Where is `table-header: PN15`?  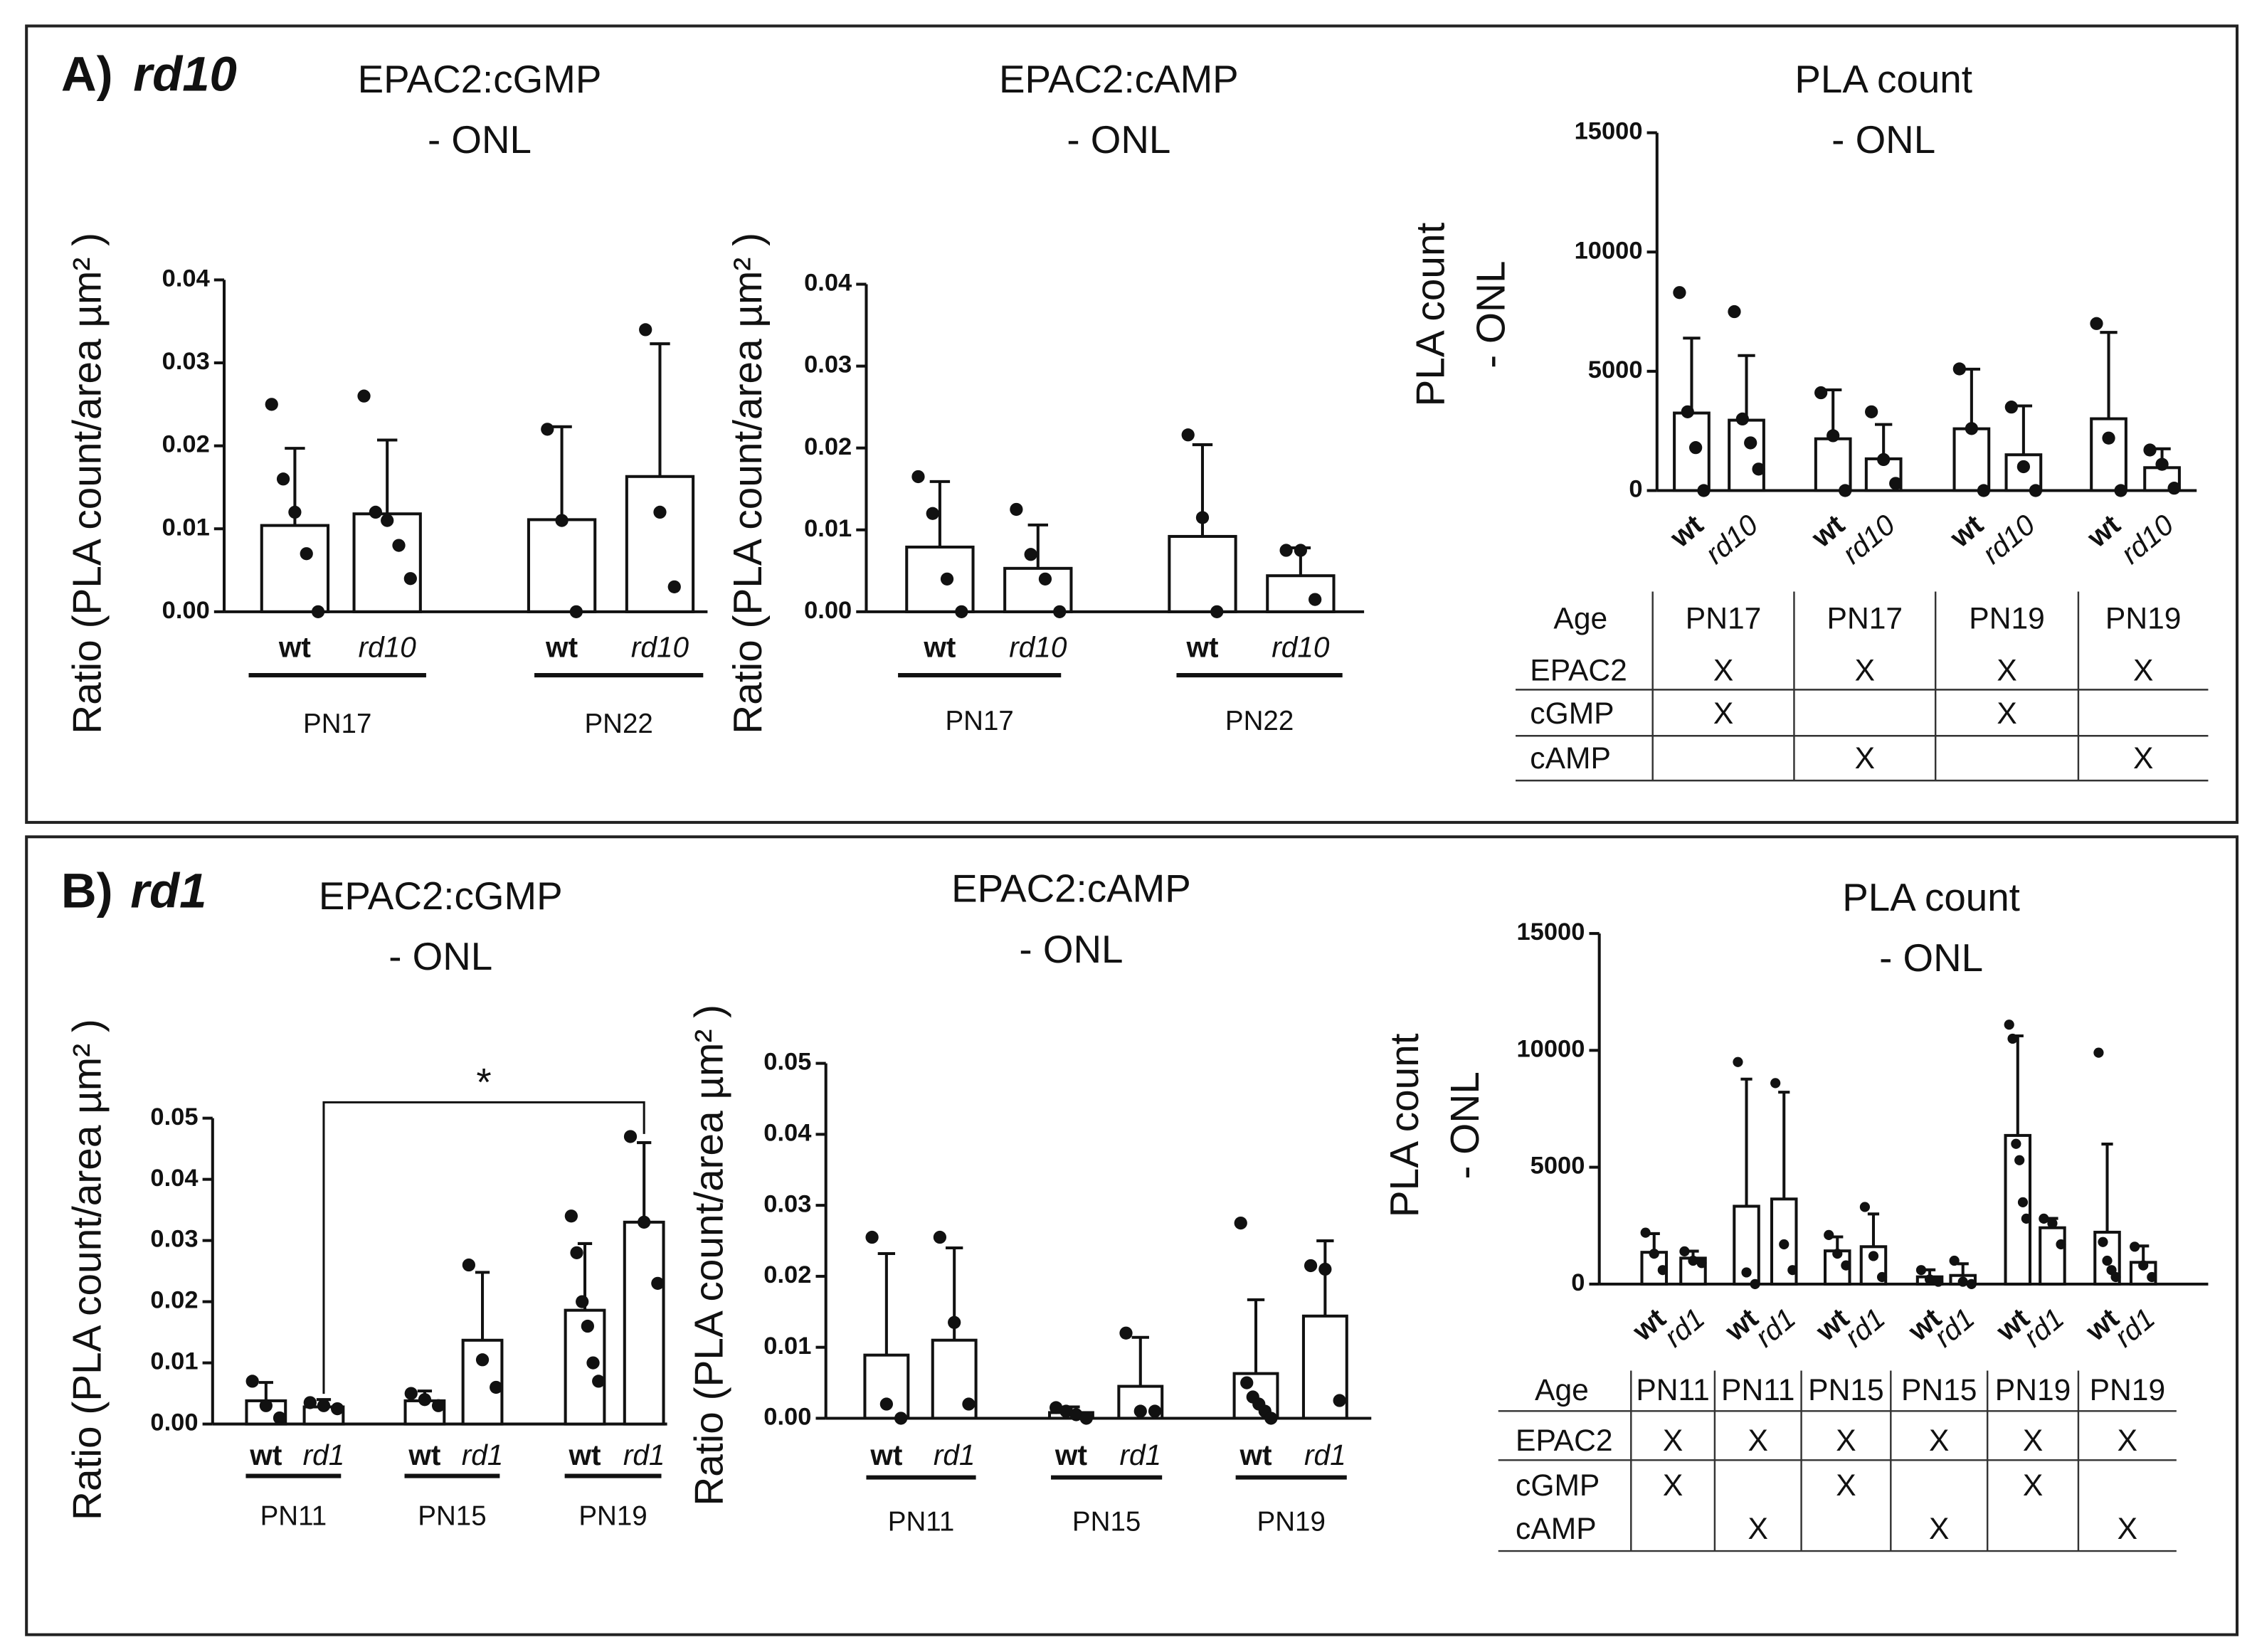
table-header: PN15 is located at coordinates (1846, 1390).